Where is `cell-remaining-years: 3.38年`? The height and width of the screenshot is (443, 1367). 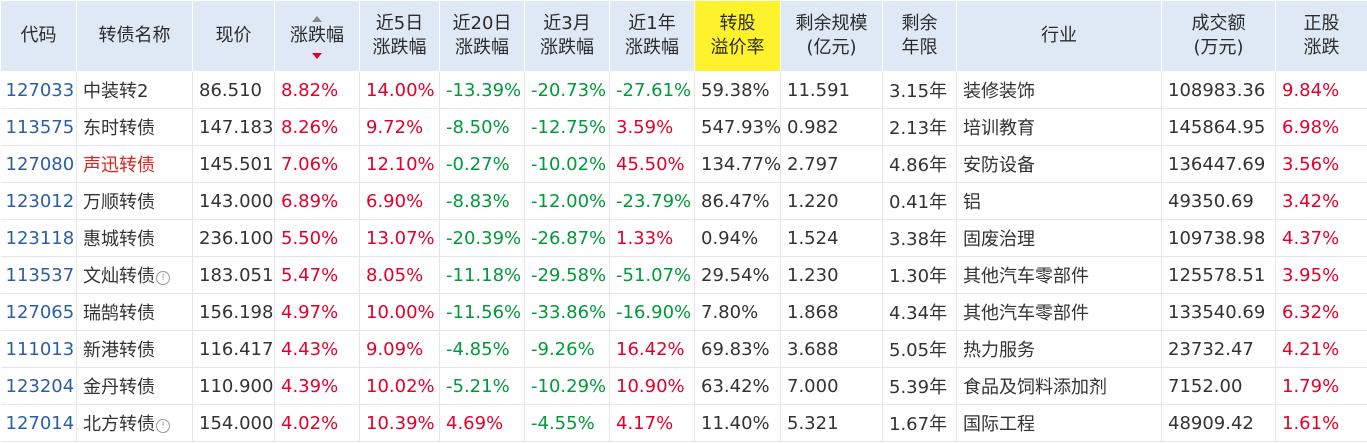
cell-remaining-years: 3.38年 is located at coordinates (919, 238).